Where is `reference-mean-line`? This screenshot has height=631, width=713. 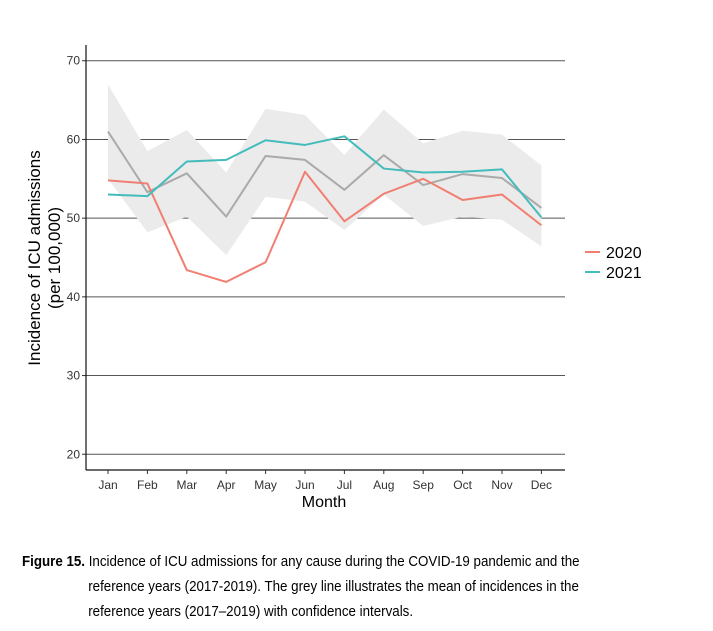 reference-mean-line is located at coordinates (325, 174).